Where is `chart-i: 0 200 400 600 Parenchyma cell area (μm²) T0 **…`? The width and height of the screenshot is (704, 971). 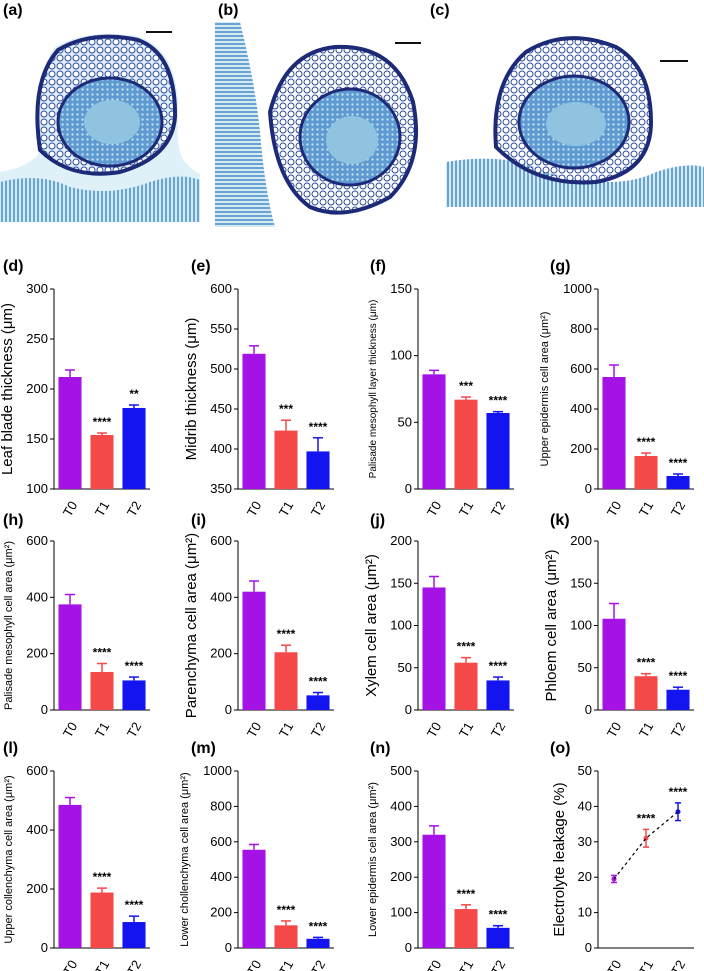
chart-i: 0 200 400 600 Parenchyma cell area (μm²) T0 **… is located at coordinates (258, 636).